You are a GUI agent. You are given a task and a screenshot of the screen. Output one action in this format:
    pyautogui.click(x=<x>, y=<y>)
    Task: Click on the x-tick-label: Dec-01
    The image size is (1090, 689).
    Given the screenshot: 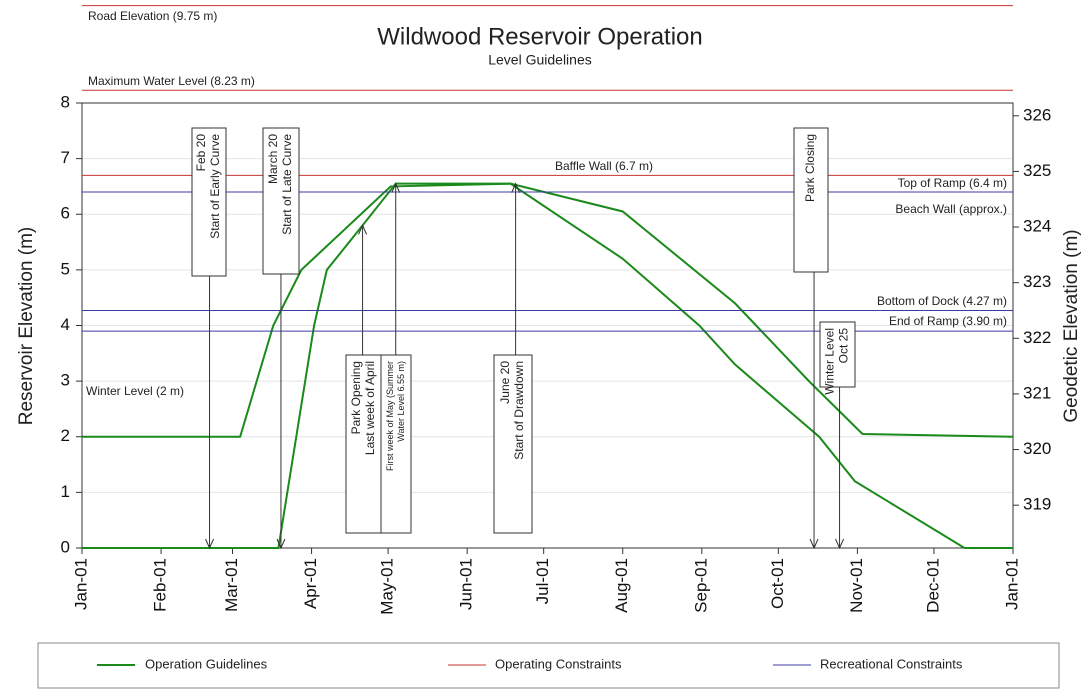 What is the action you would take?
    pyautogui.click(x=932, y=585)
    